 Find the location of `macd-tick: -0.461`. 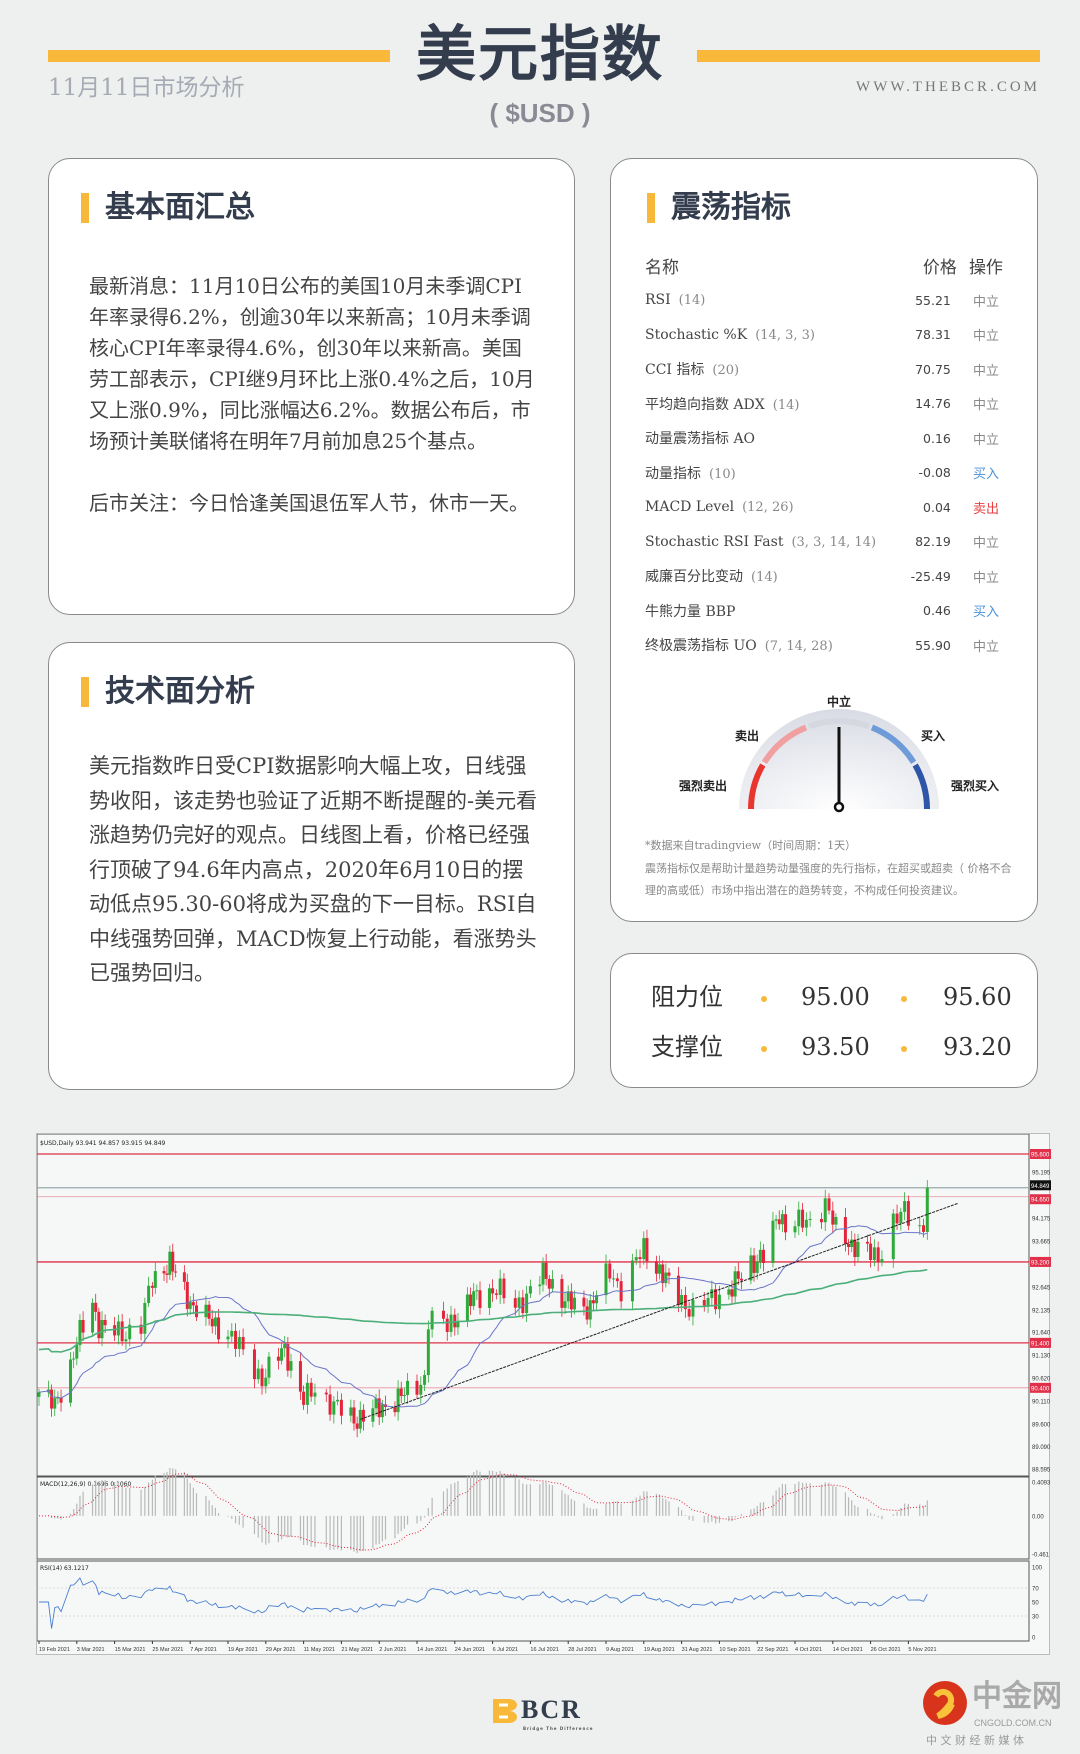

macd-tick: -0.461 is located at coordinates (1041, 1556).